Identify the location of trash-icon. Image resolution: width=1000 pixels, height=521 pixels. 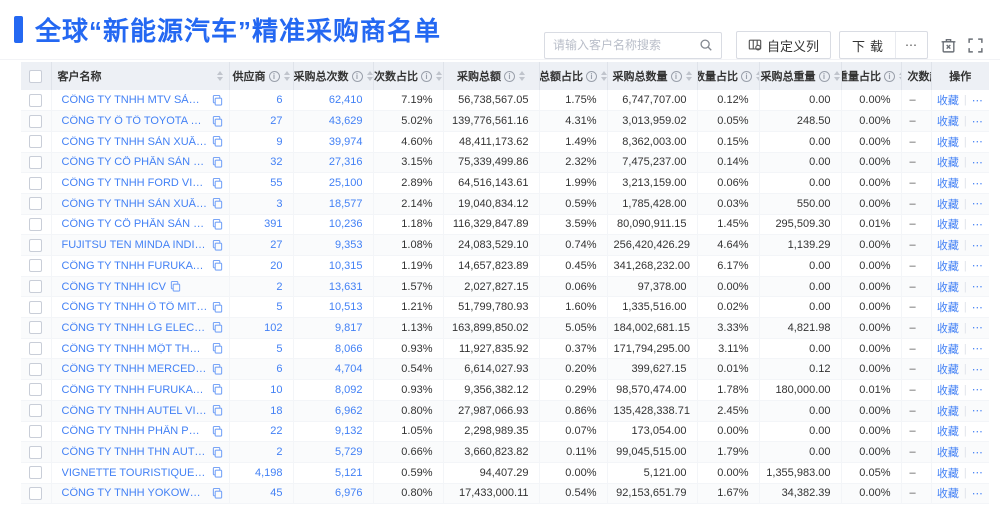
(948, 45).